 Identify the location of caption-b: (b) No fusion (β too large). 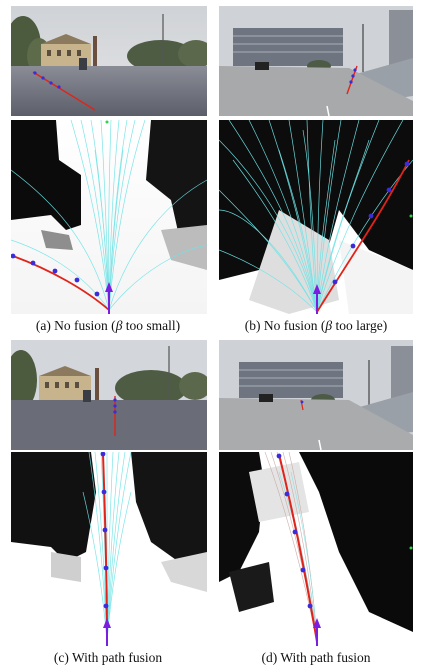
(316, 325).